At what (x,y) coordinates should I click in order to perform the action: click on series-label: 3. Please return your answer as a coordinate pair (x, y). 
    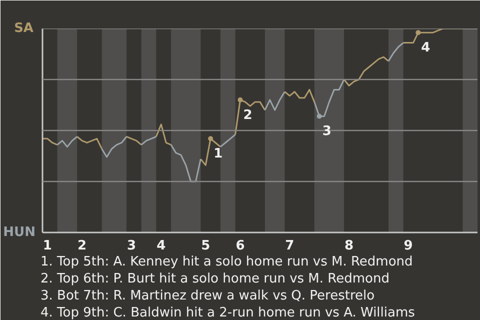
    Looking at the image, I should click on (327, 132).